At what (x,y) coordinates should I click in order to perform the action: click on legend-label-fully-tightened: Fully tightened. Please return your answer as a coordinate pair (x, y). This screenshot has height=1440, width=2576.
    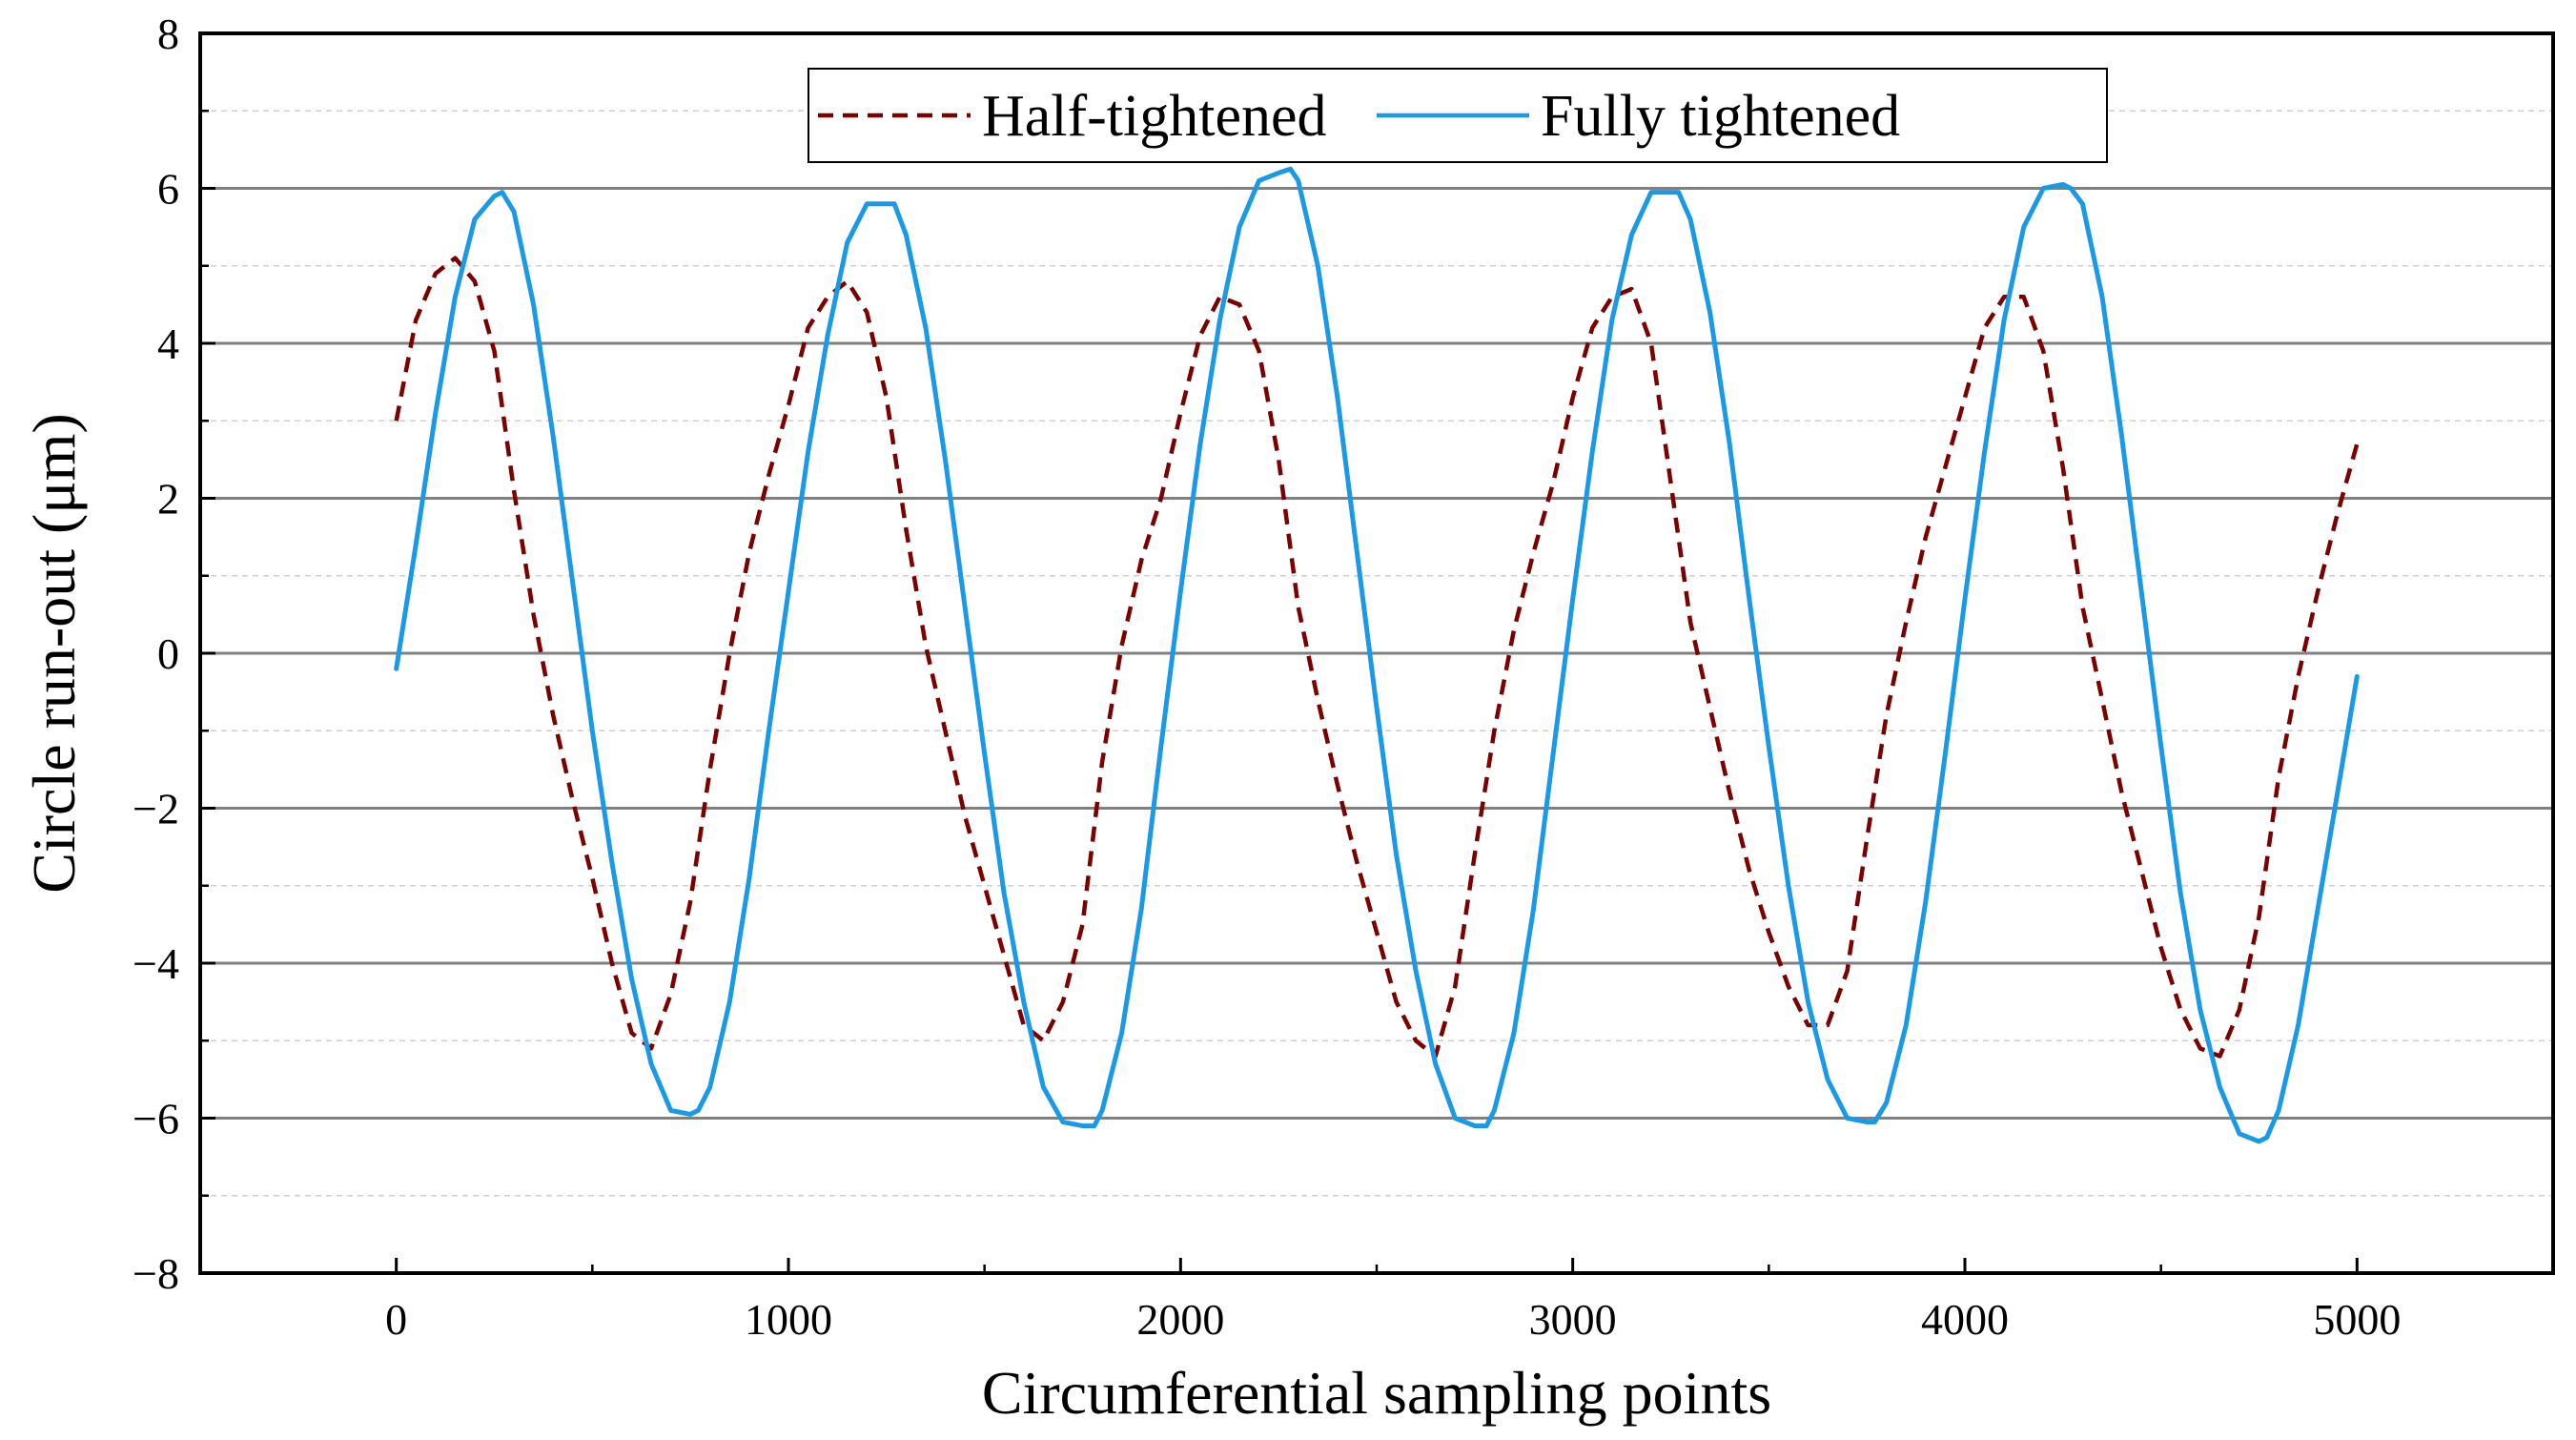
    Looking at the image, I should click on (1720, 117).